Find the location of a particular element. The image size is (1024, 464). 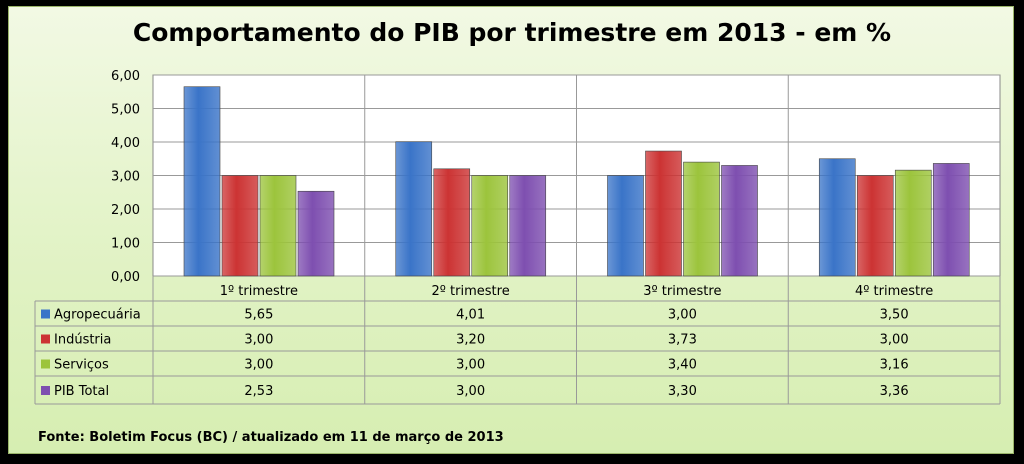

category-label: 3º trimestre is located at coordinates (682, 291).